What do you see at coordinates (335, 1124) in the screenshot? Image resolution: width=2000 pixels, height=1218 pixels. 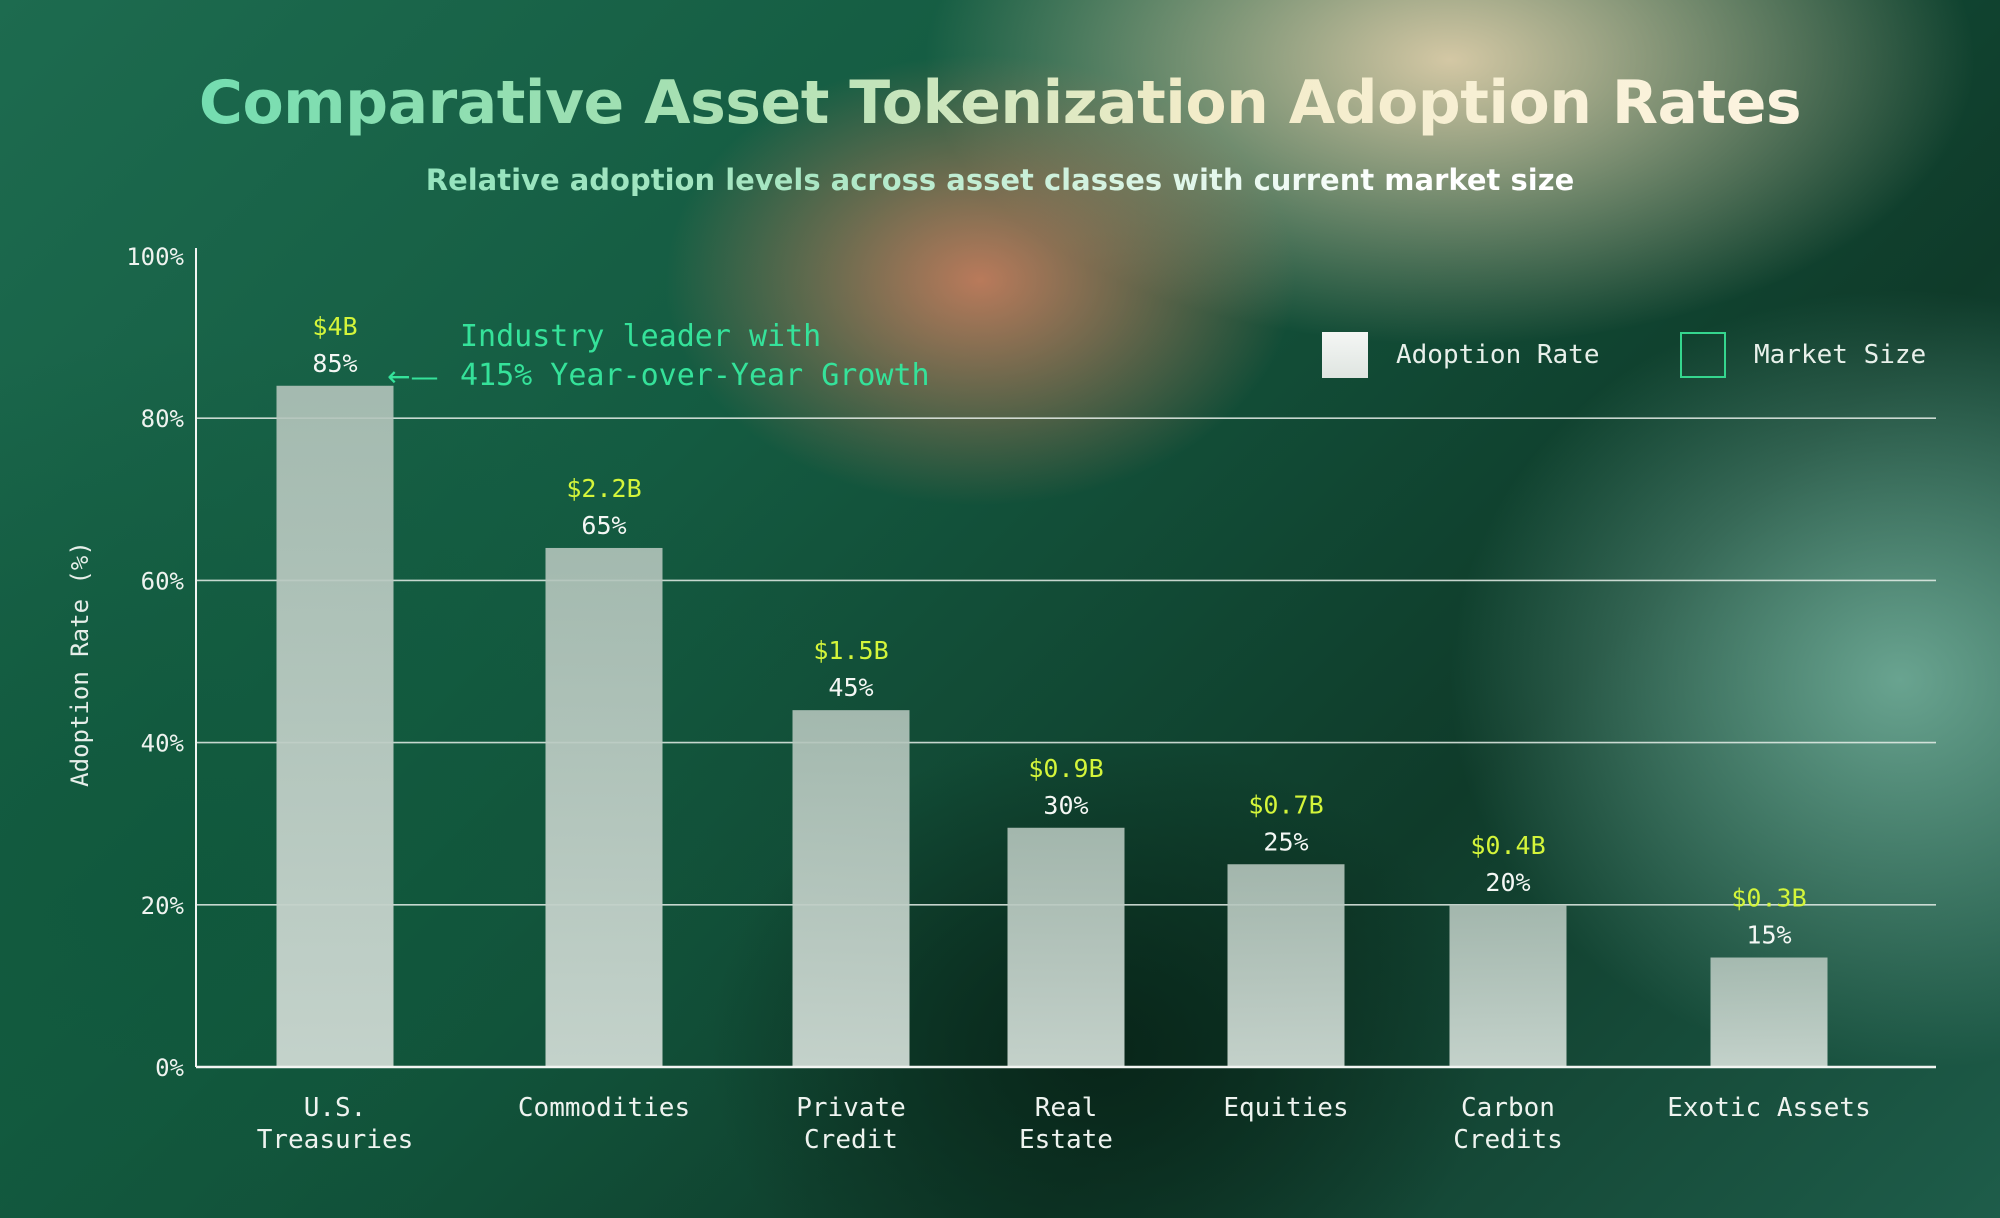 I see `x-tick-label: U.S. Treasuries` at bounding box center [335, 1124].